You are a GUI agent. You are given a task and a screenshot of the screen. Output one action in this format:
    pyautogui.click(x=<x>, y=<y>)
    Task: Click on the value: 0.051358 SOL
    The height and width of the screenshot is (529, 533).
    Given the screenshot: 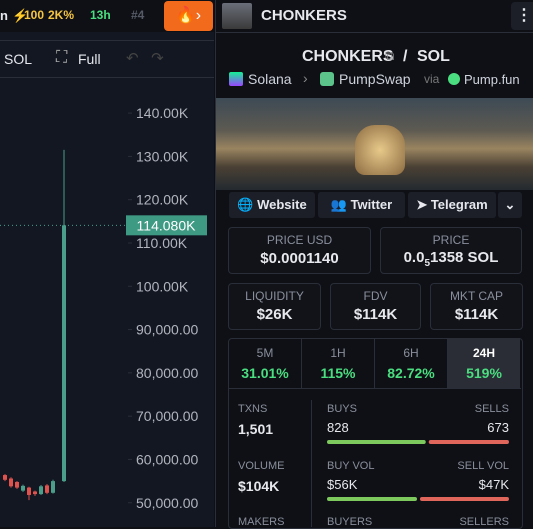 What is the action you would take?
    pyautogui.click(x=451, y=259)
    